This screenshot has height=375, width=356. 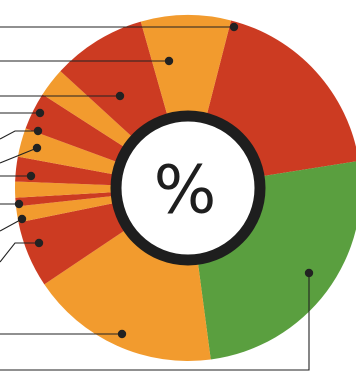 I want to click on percent-symbol: %, so click(x=185, y=190).